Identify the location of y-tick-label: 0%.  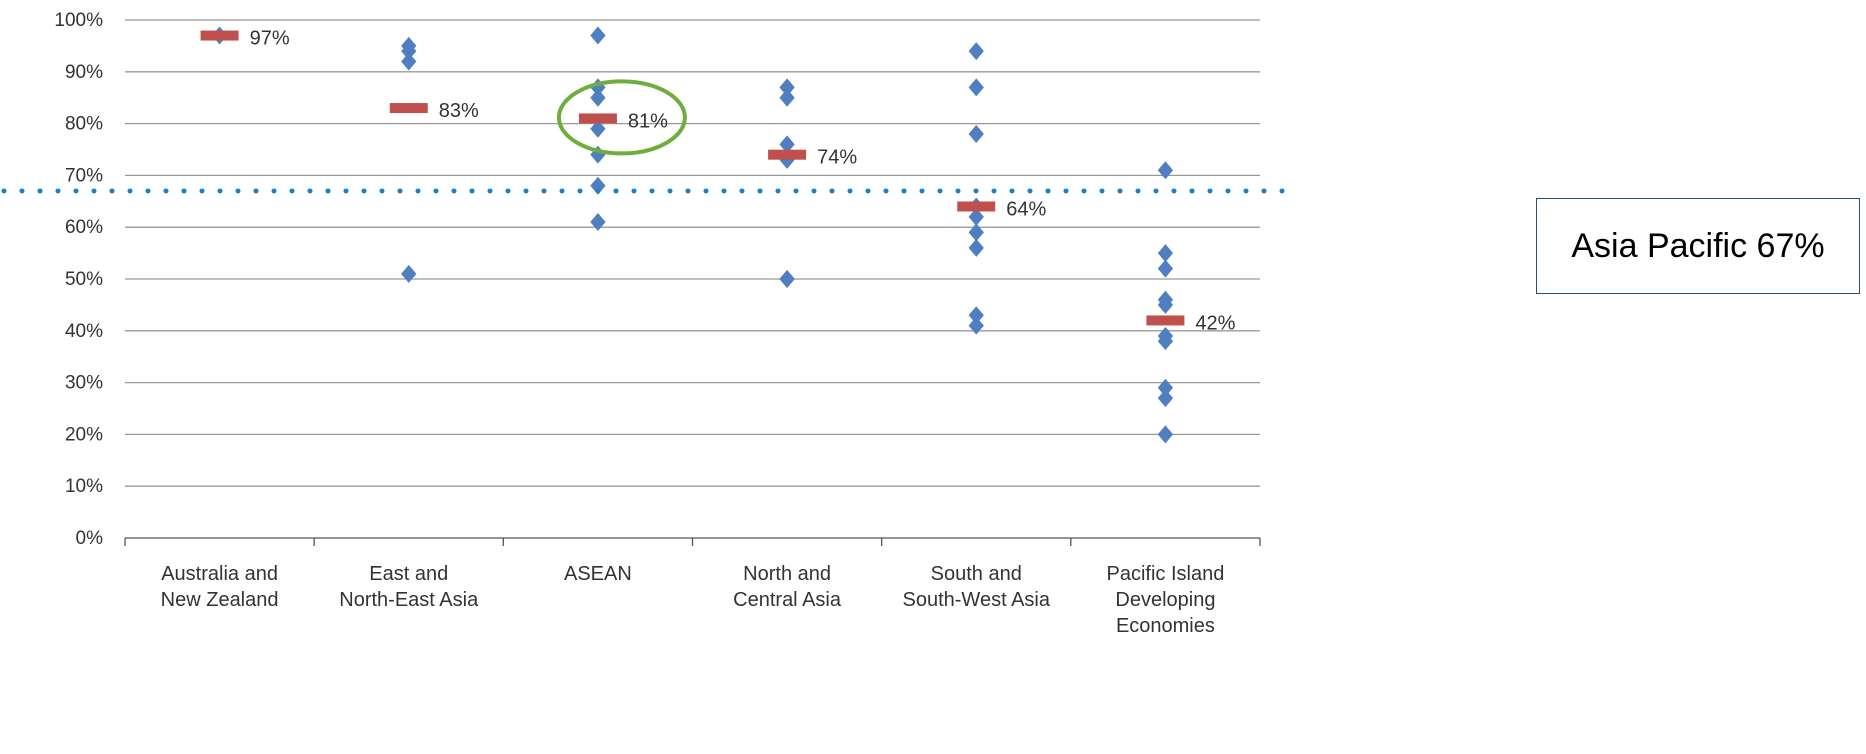
(90, 538).